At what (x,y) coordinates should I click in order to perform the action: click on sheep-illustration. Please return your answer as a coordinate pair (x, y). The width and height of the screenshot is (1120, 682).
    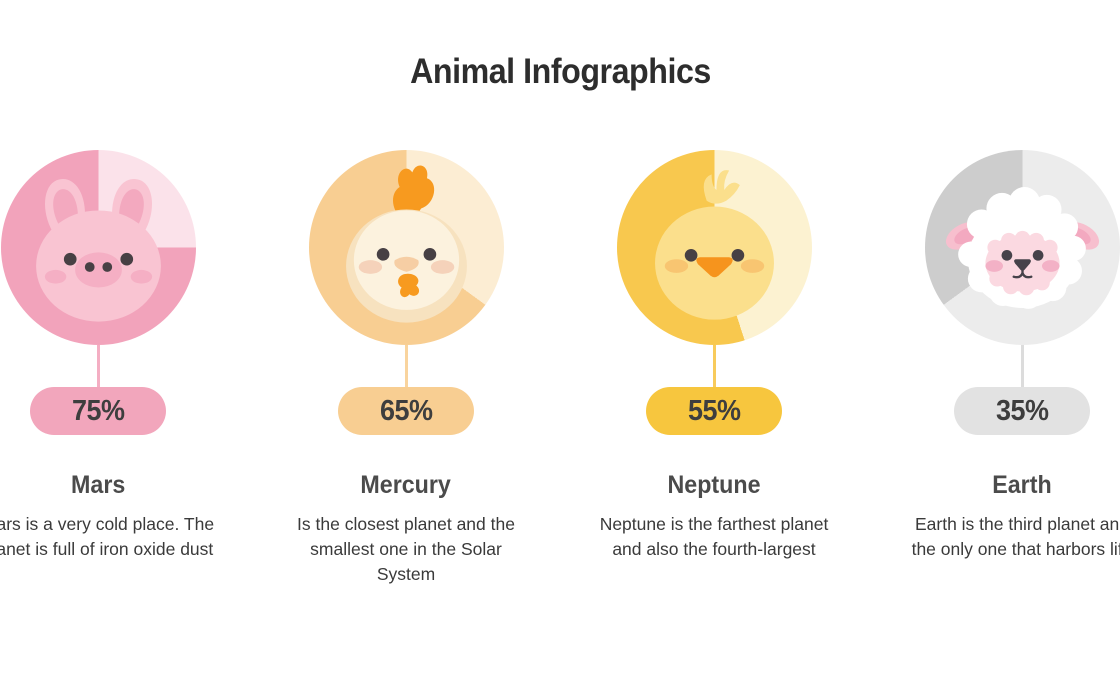
    Looking at the image, I should click on (1022, 248).